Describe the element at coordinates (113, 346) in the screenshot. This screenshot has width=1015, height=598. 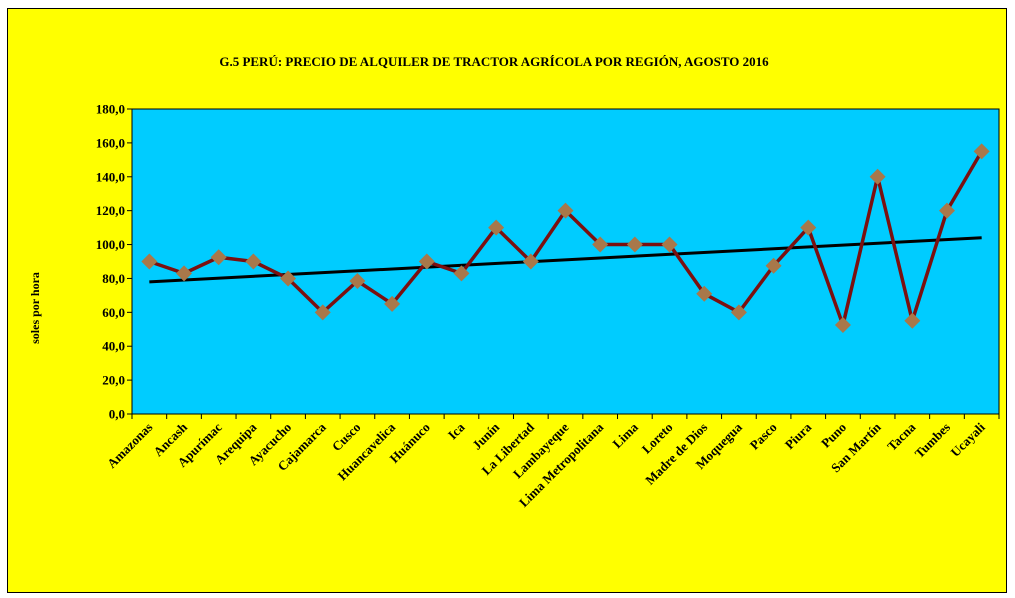
I see `y-tick-label: 40,0` at that location.